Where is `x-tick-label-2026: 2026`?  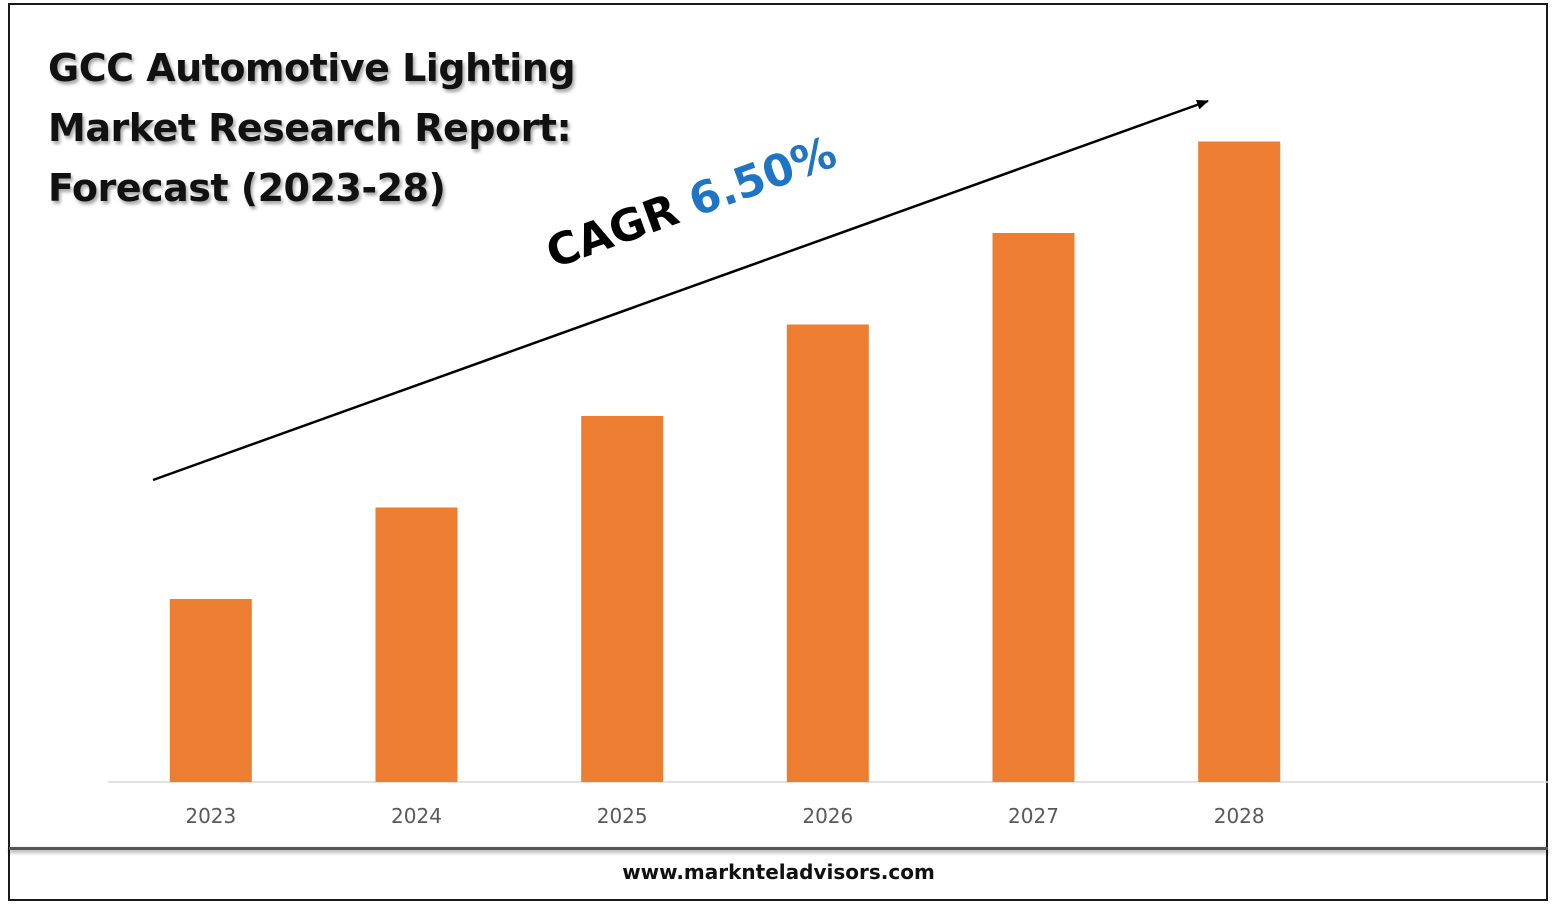 x-tick-label-2026: 2026 is located at coordinates (827, 816).